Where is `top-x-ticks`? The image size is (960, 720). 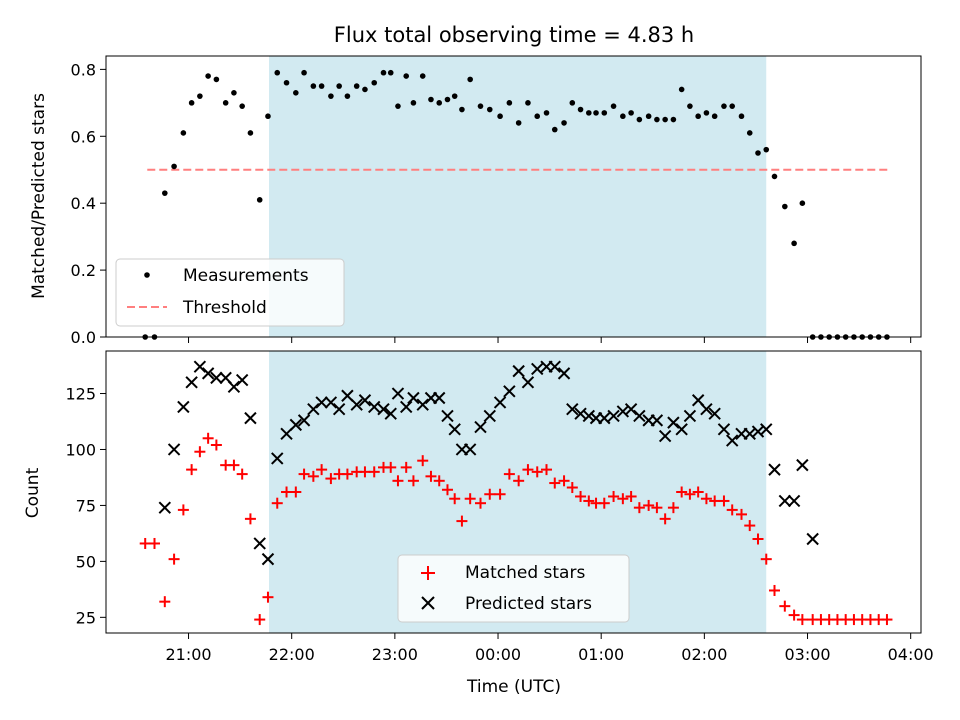
top-x-ticks is located at coordinates (550, 340).